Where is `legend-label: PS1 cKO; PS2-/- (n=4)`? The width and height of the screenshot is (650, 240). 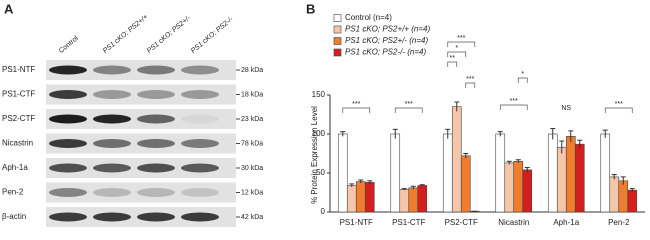
legend-label: PS1 cKO; PS2-/- (n=4) is located at coordinates (385, 52).